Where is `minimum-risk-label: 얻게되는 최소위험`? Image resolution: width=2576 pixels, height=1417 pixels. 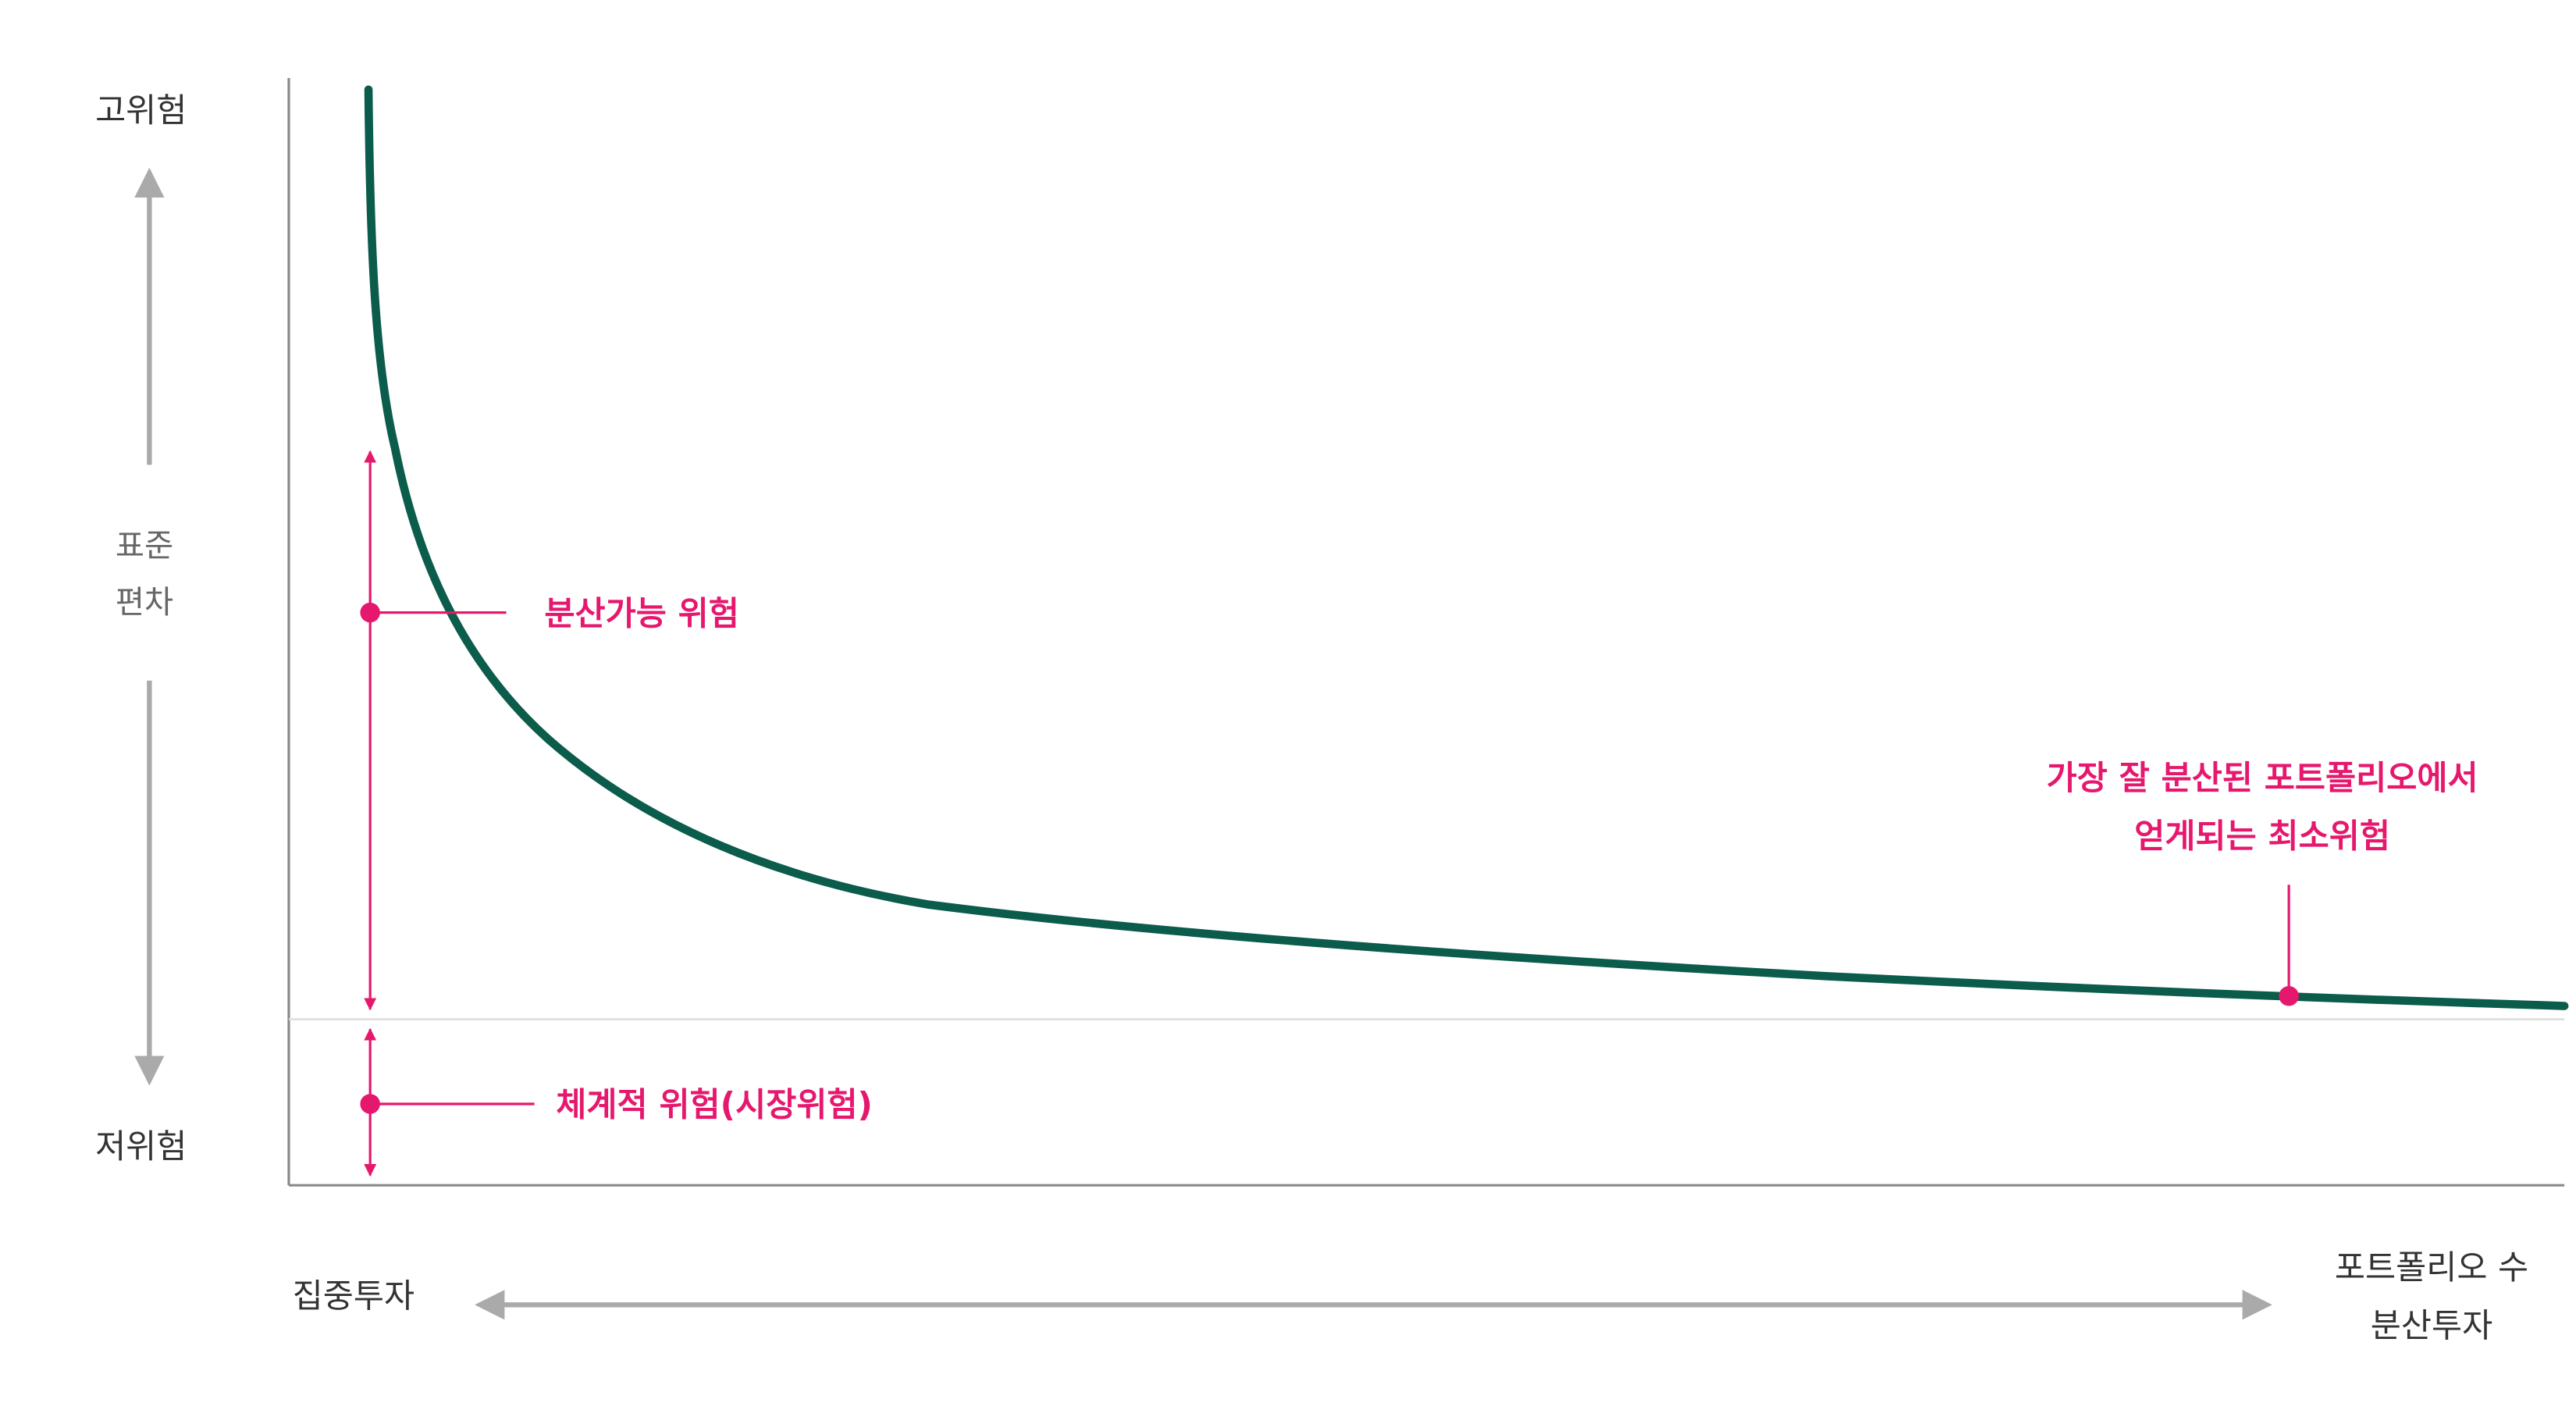
minimum-risk-label: 얻게되는 최소위험 is located at coordinates (2262, 836).